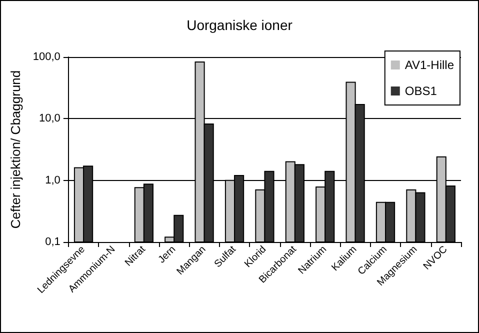 Image resolution: width=479 pixels, height=333 pixels. Describe the element at coordinates (46, 57) in the screenshot. I see `y-tick-label: 100,0` at that location.